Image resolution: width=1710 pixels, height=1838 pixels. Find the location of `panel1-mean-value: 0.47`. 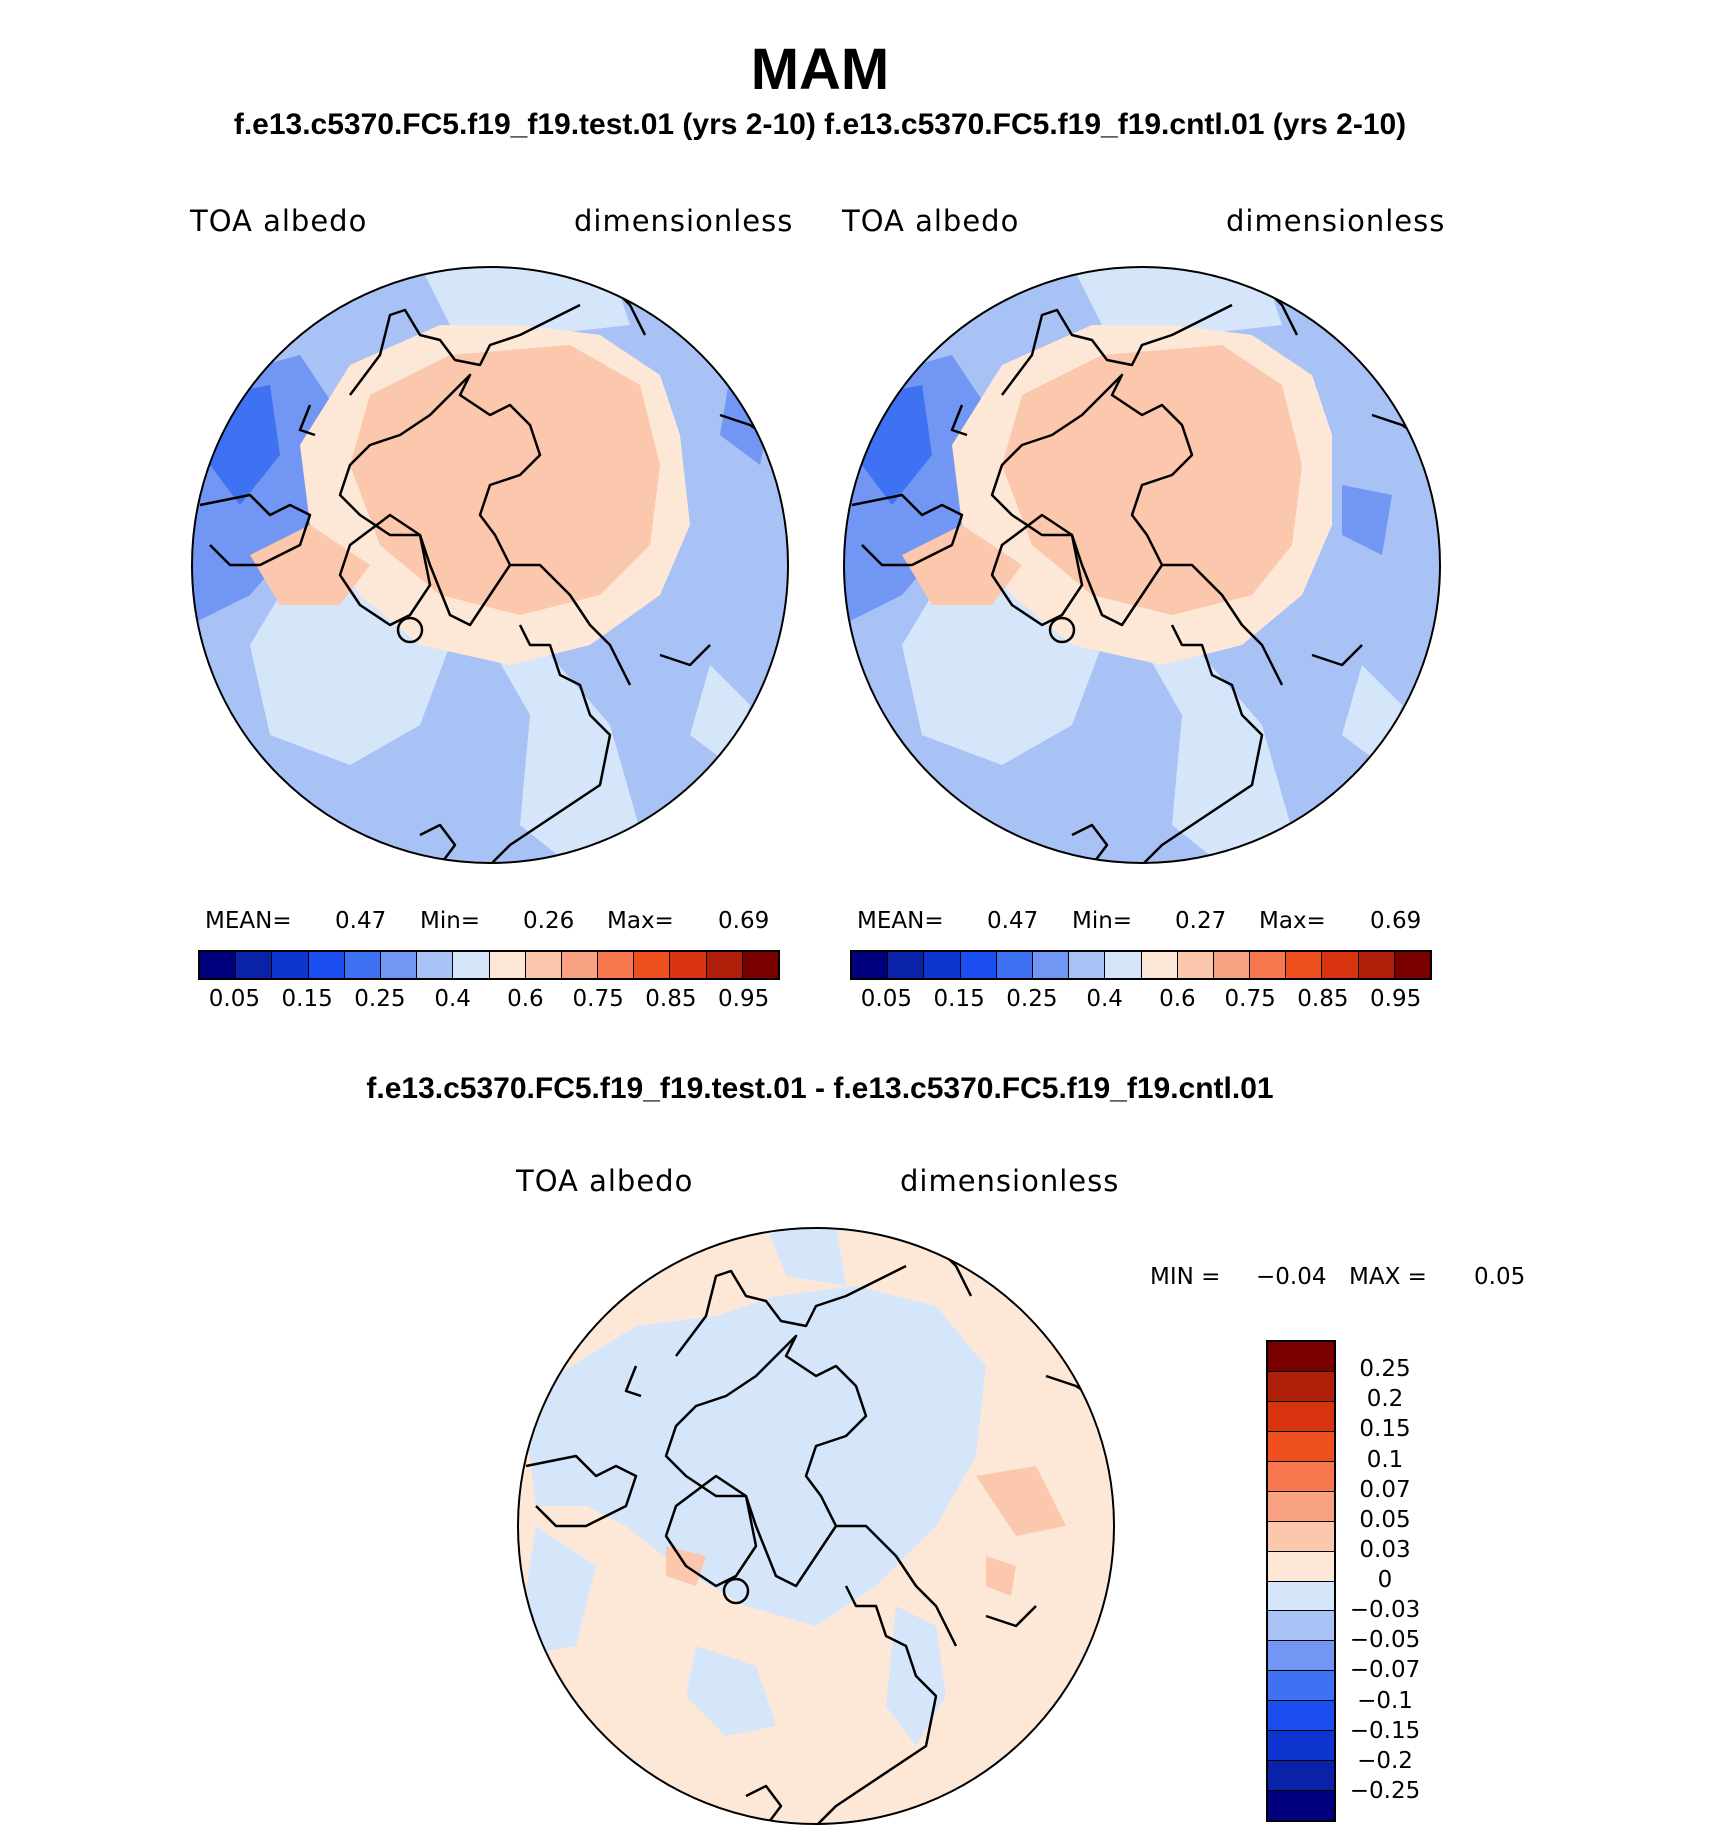

panel1-mean-value: 0.47 is located at coordinates (361, 921).